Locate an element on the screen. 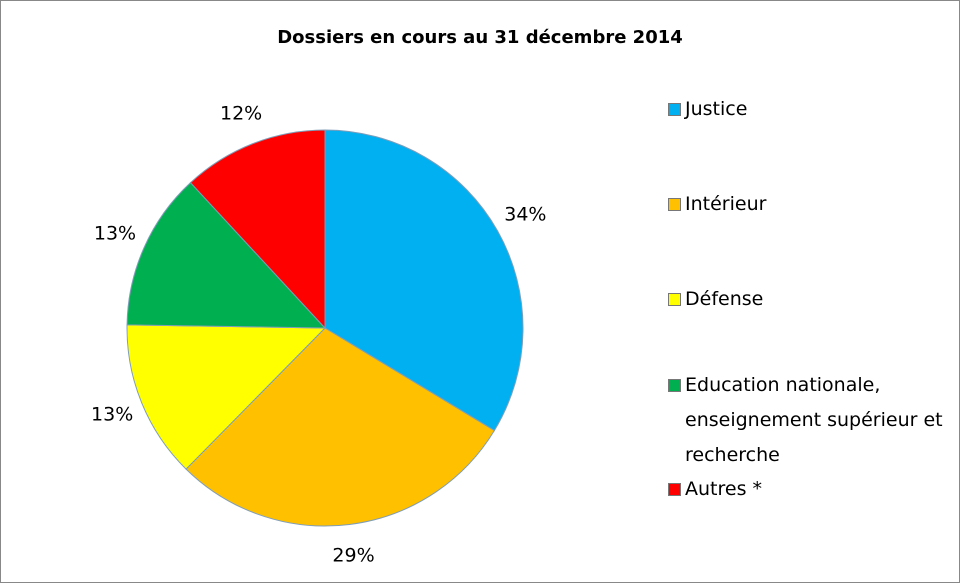  data-label: 34% is located at coordinates (525, 215).